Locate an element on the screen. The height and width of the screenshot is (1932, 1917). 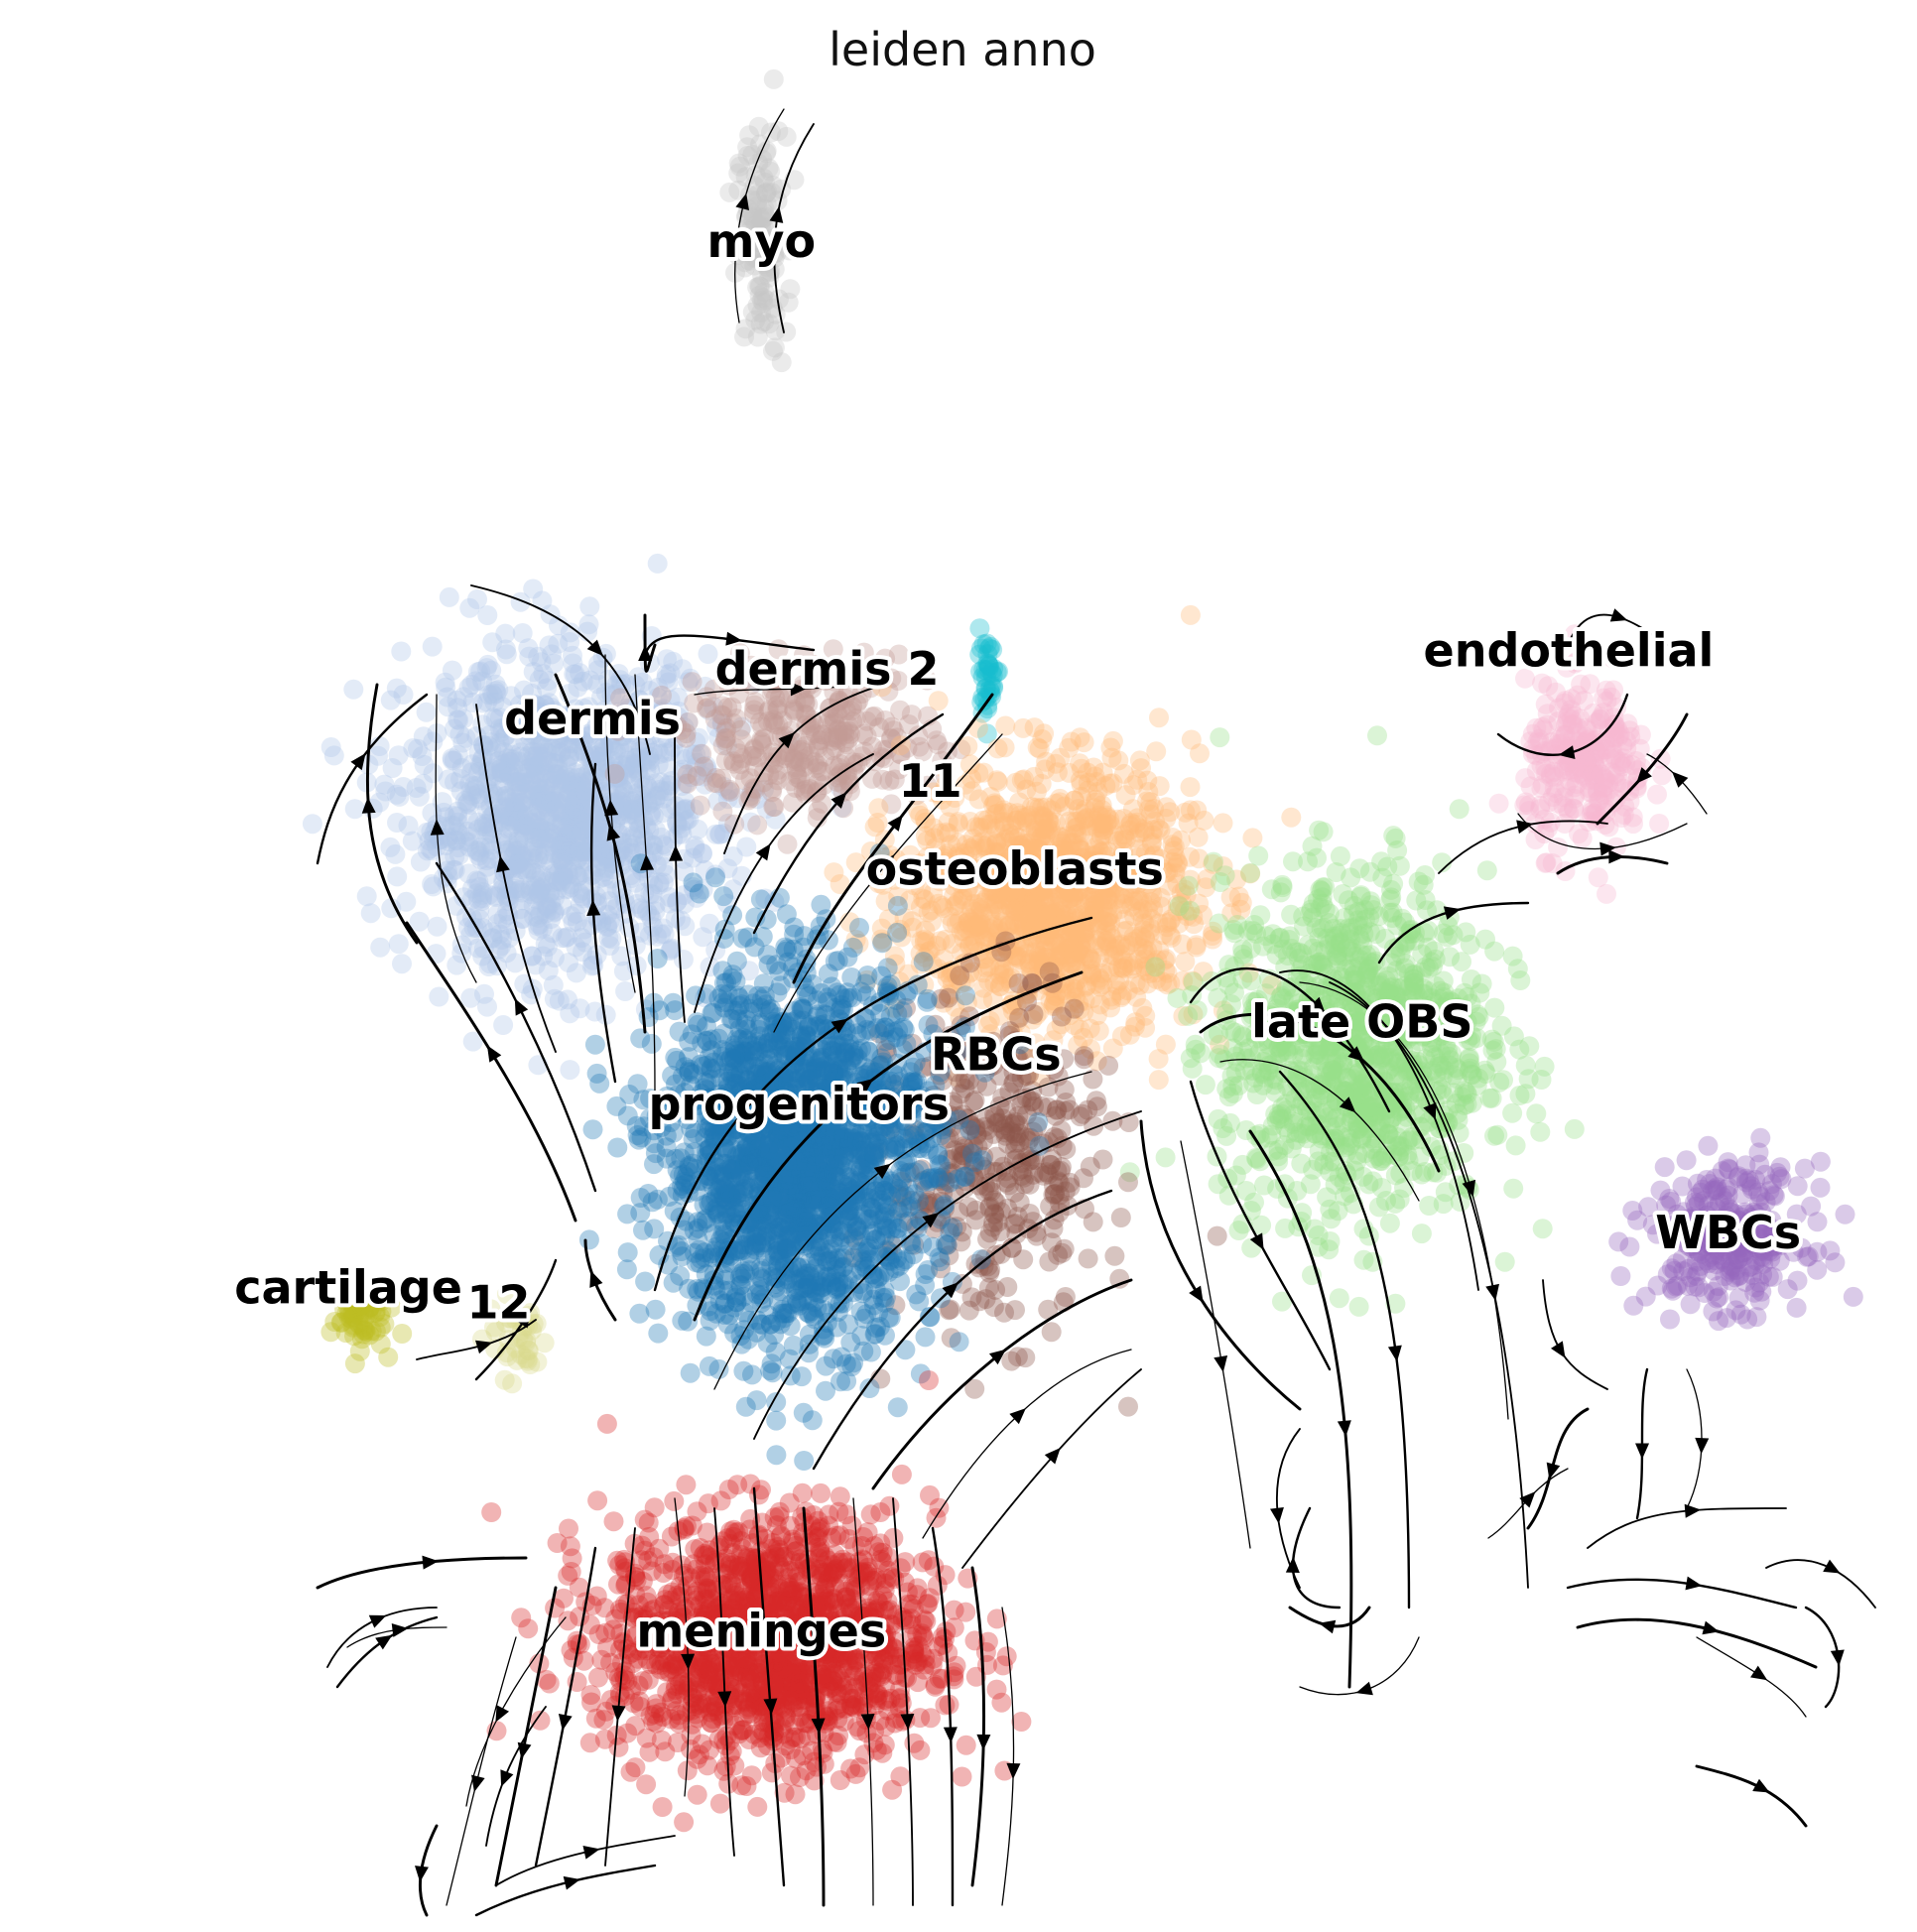
cluster-points-dermis is located at coordinates (577, 817).